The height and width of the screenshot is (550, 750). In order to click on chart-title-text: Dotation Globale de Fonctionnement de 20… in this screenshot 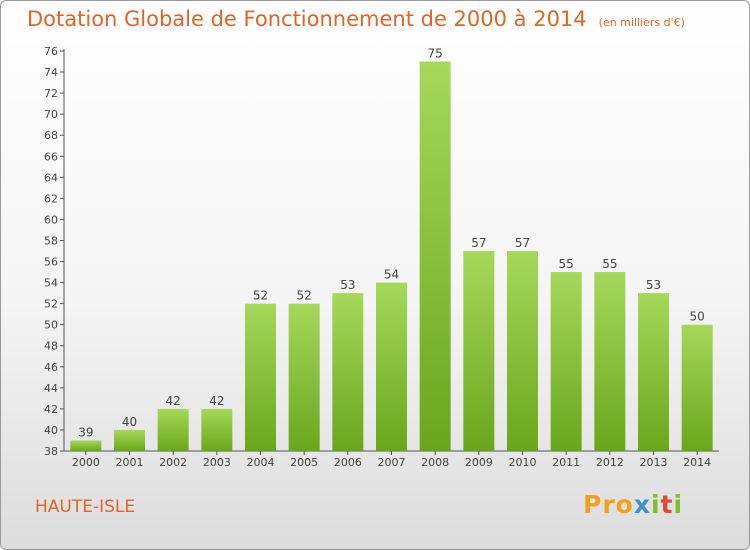, I will do `click(307, 19)`.